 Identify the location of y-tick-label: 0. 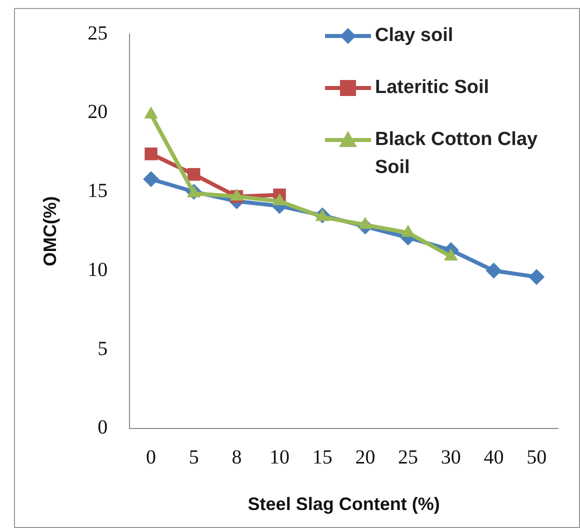
(103, 427).